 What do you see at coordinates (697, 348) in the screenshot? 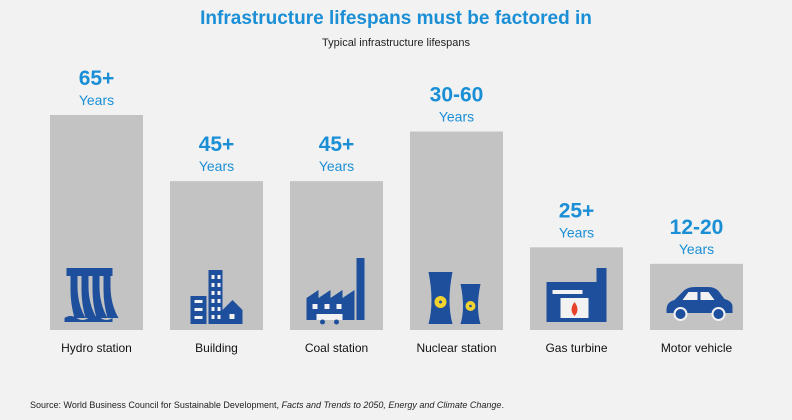
I see `category-label: Motor vehicle` at bounding box center [697, 348].